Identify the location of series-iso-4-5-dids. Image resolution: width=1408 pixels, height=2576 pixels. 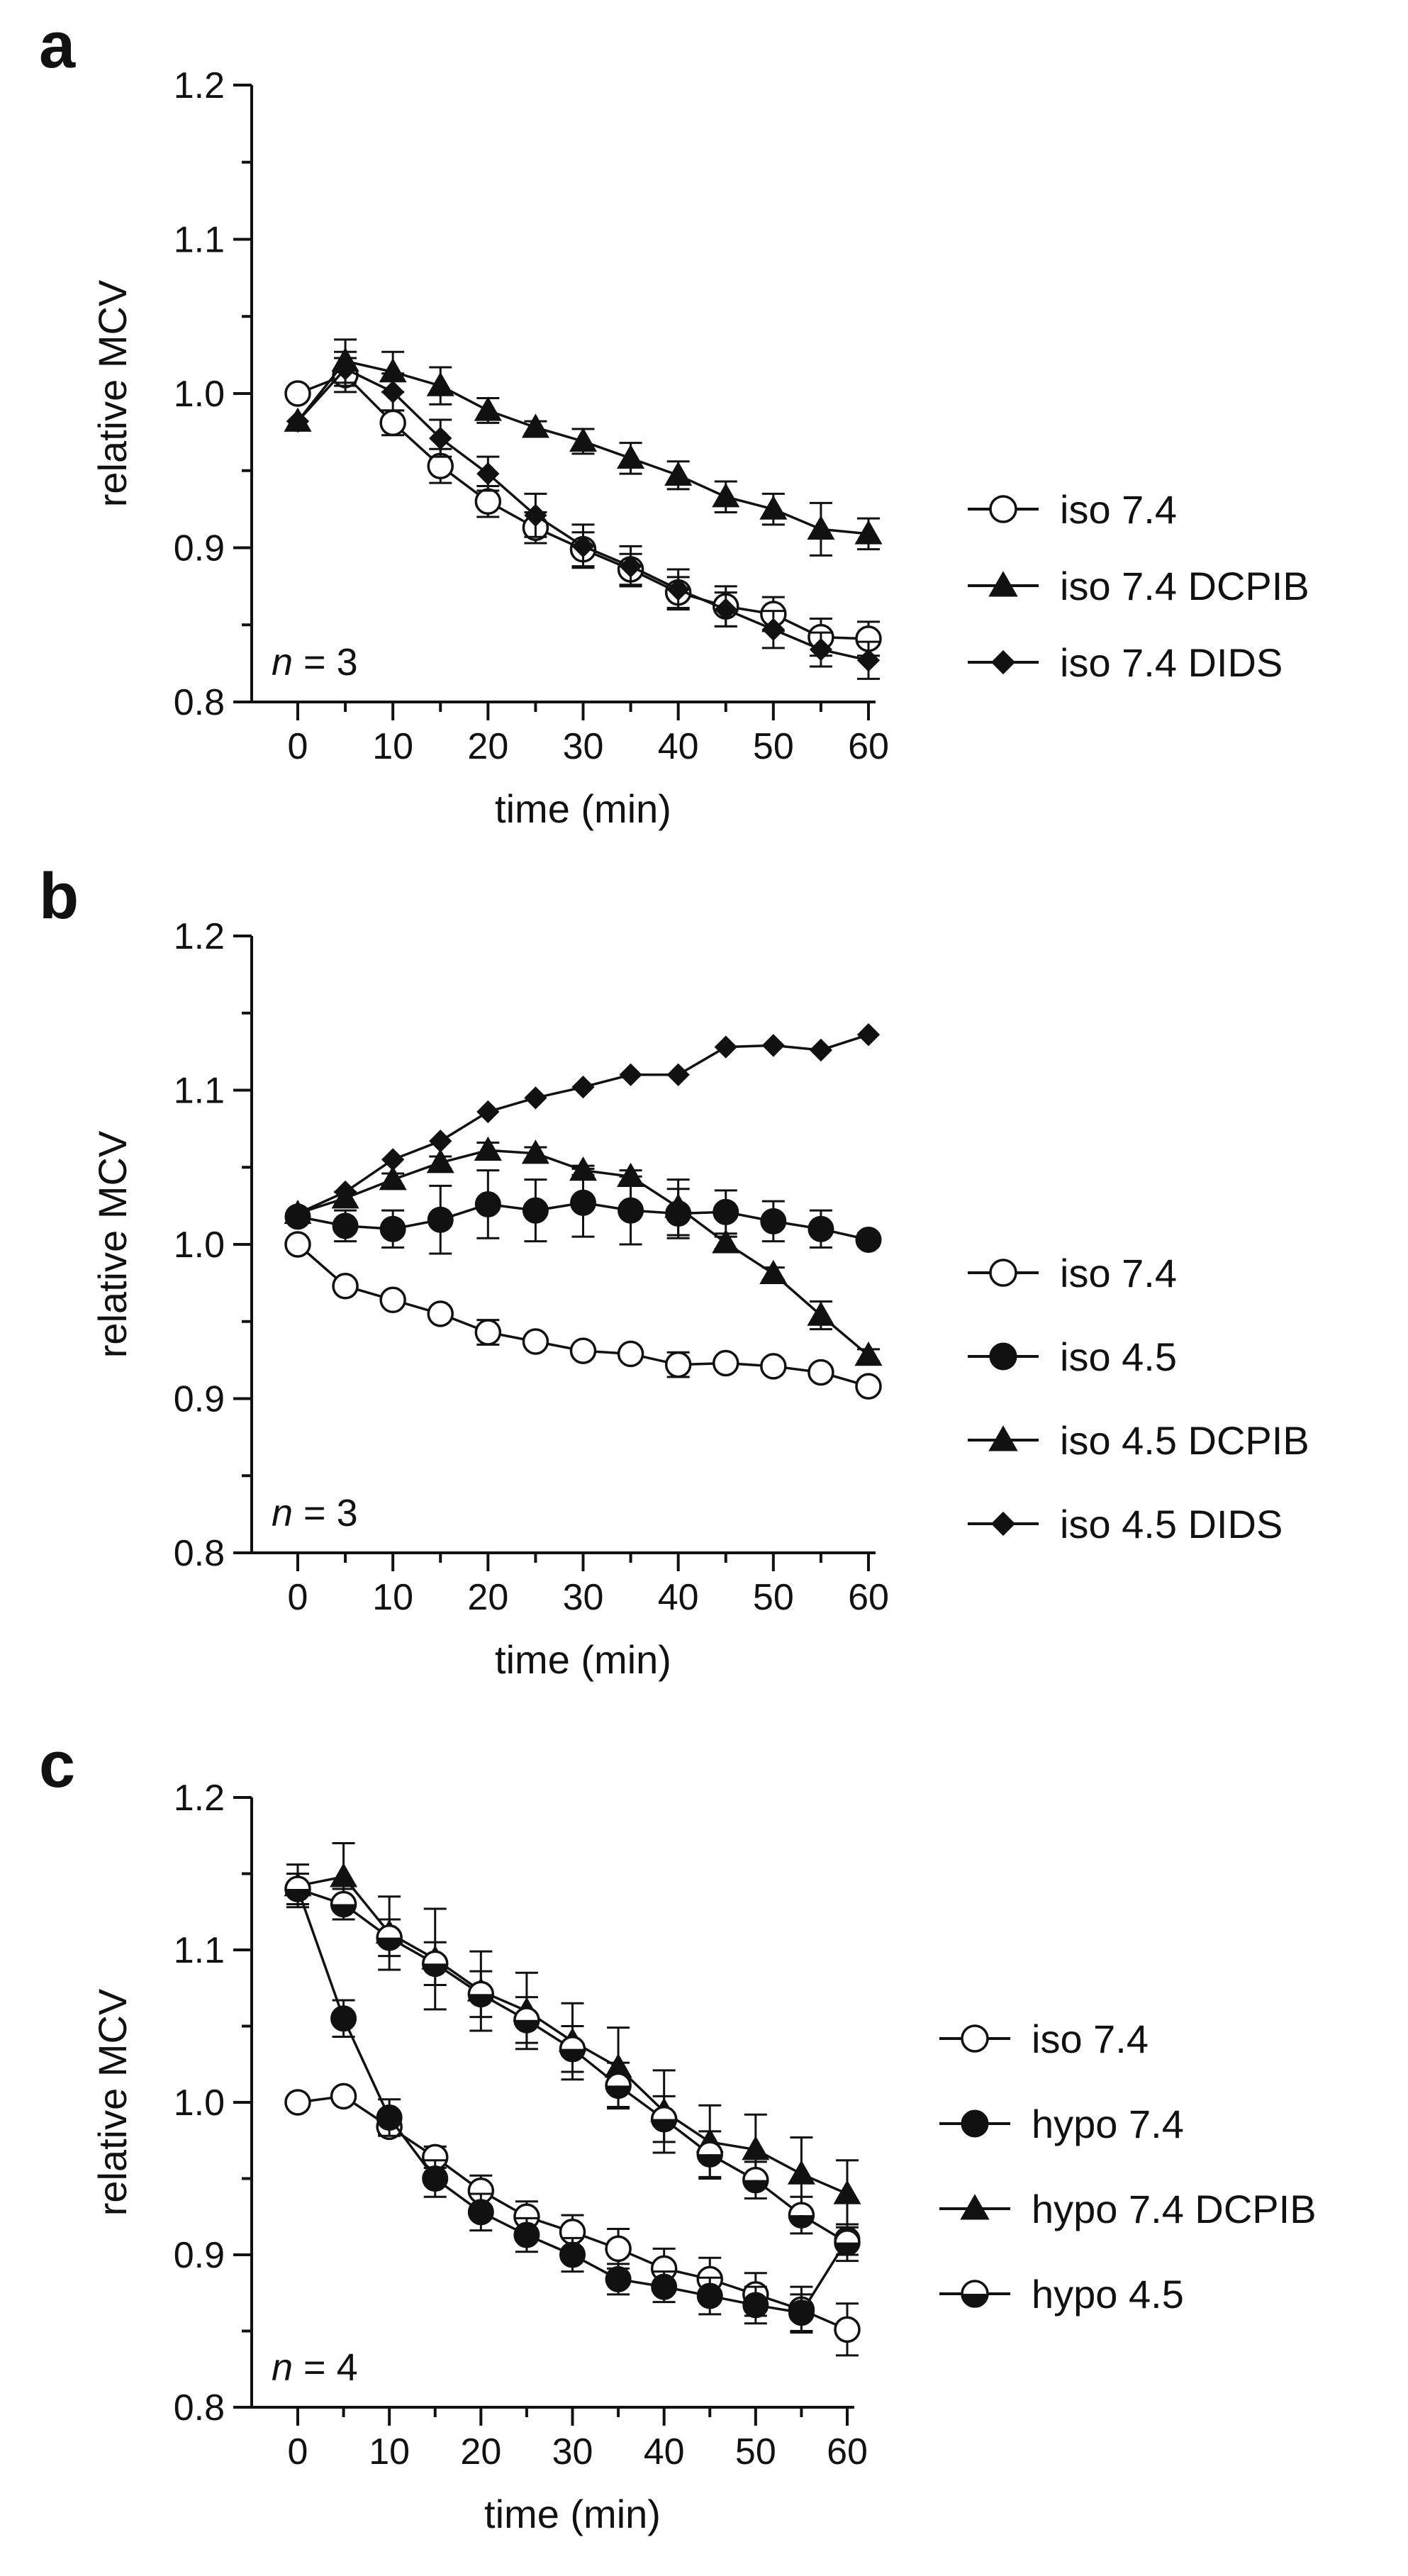
(583, 1124).